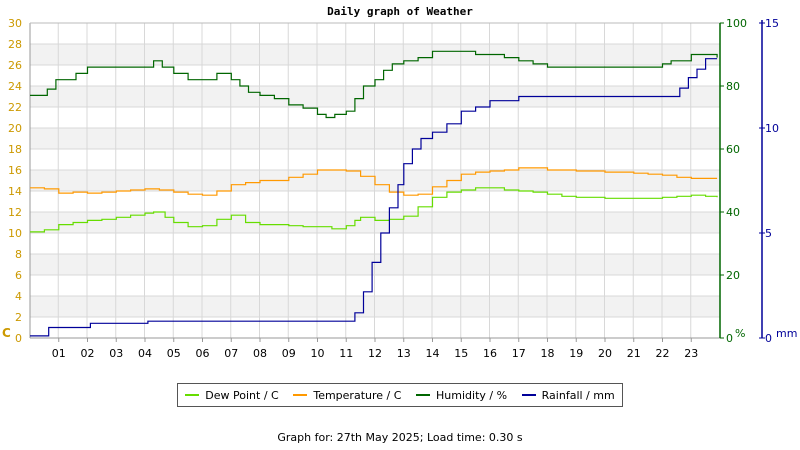  What do you see at coordinates (691, 353) in the screenshot?
I see `x-tick-label: 23` at bounding box center [691, 353].